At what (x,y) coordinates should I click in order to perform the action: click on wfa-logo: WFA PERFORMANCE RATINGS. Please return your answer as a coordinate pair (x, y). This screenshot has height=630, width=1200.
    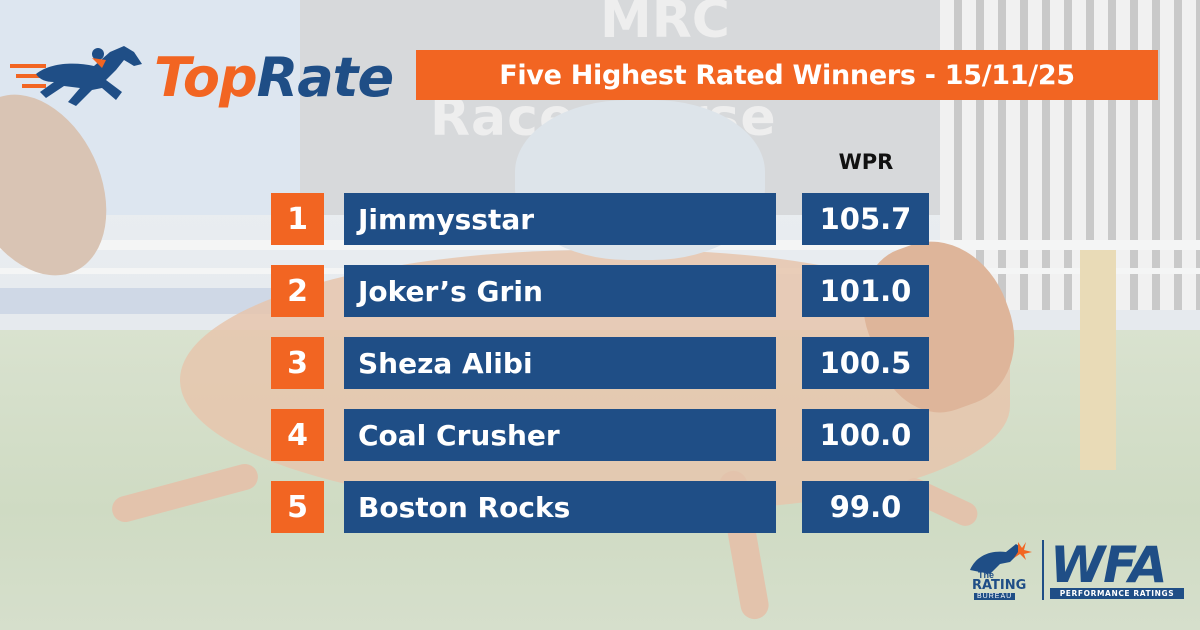
    Looking at the image, I should click on (1120, 569).